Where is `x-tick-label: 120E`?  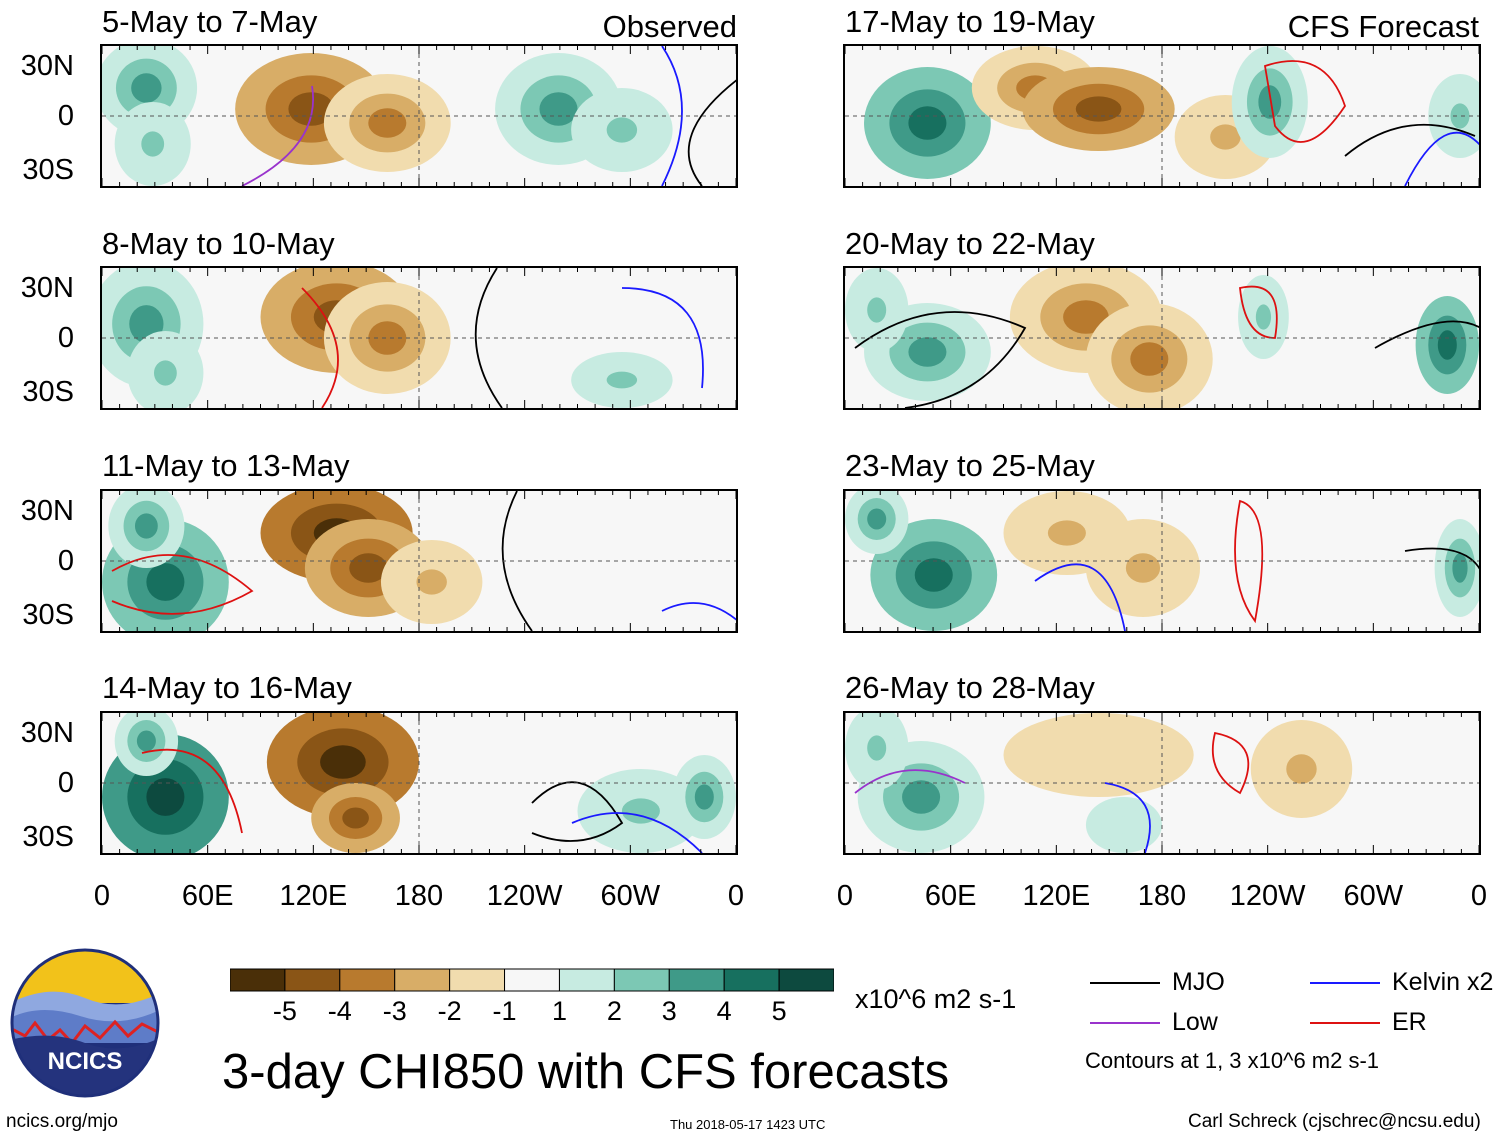 x-tick-label: 120E is located at coordinates (1056, 896).